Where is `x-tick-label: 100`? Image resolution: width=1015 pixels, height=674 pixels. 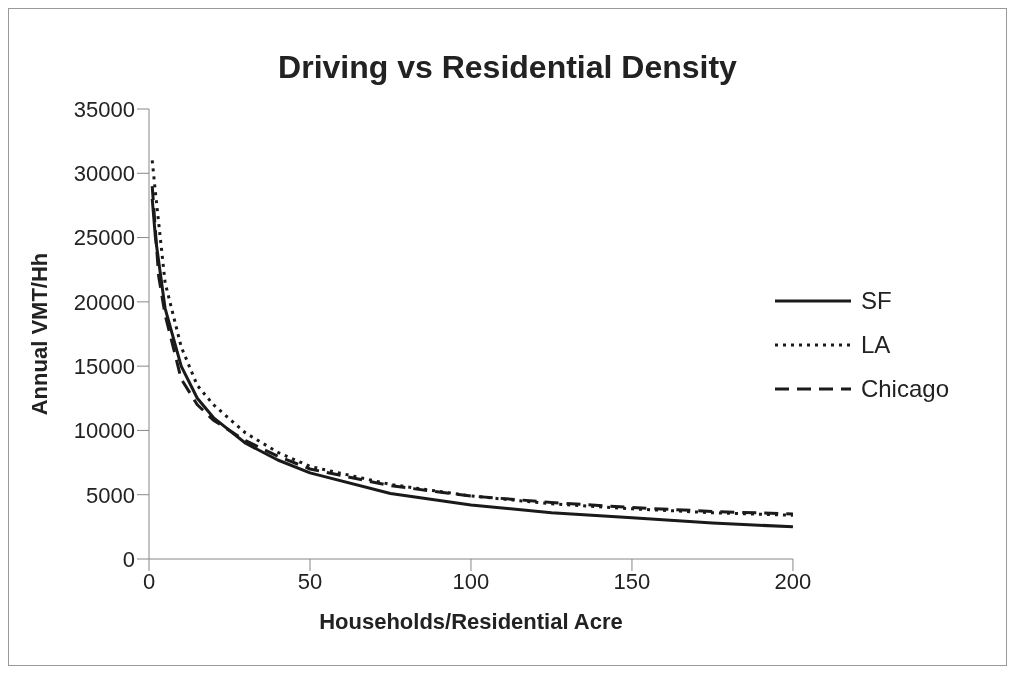
x-tick-label: 100 is located at coordinates (471, 581).